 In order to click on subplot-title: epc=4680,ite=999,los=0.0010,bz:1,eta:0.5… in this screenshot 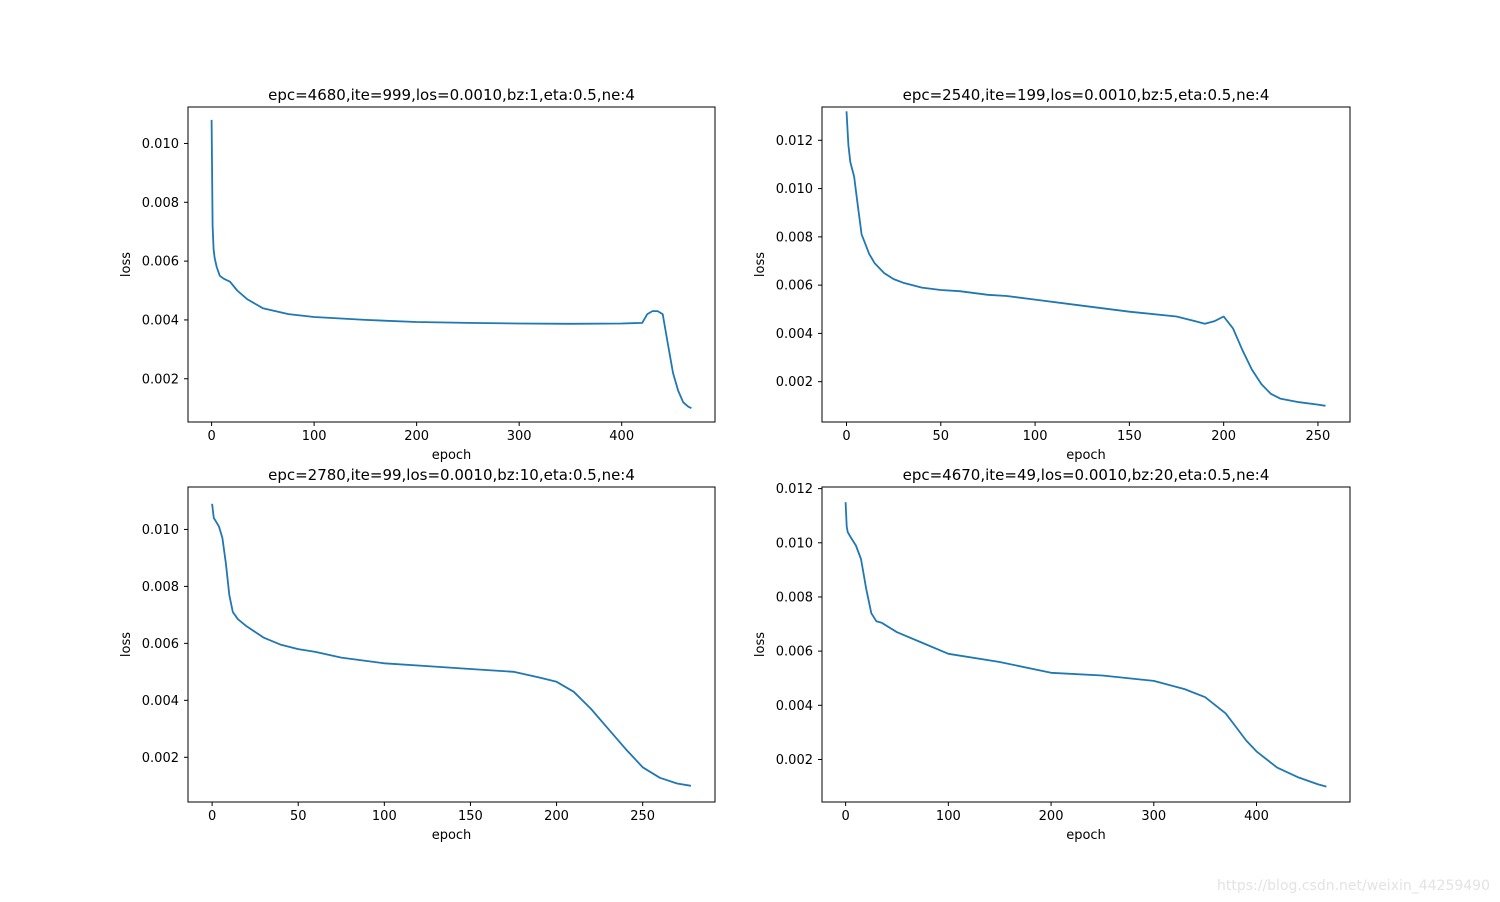, I will do `click(451, 95)`.